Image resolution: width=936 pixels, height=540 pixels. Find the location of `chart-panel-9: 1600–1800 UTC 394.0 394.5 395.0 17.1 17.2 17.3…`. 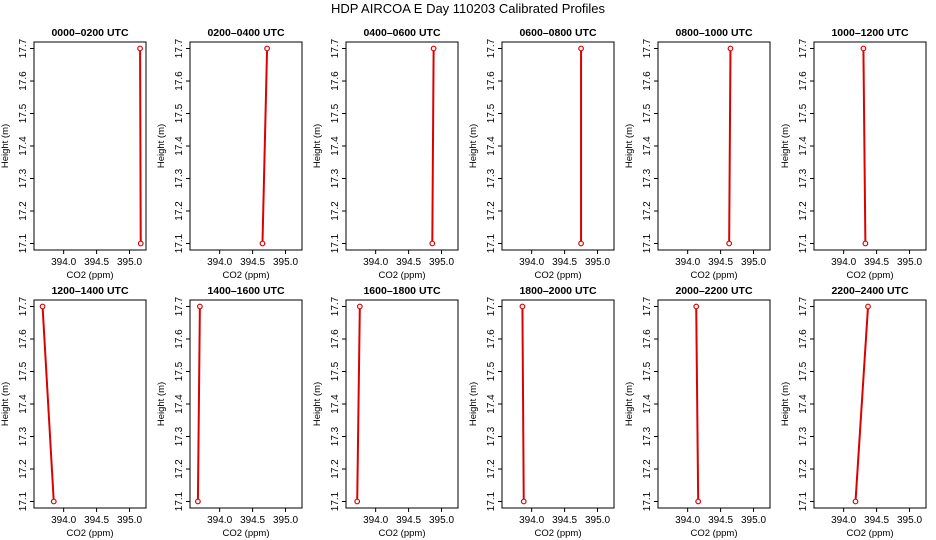

chart-panel-9: 1600–1800 UTC 394.0 394.5 395.0 17.1 17.2 17.3… is located at coordinates (385, 412).